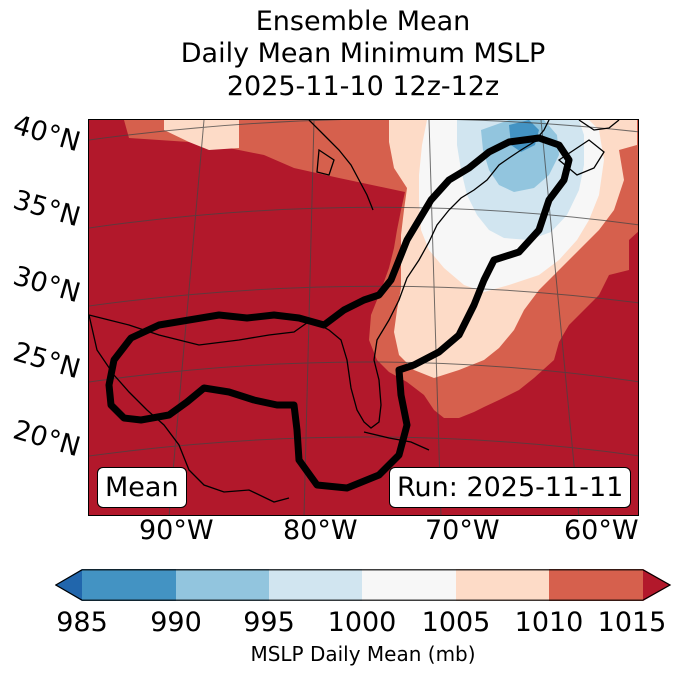  Describe the element at coordinates (510, 487) in the screenshot. I see `run-date-box: Run: 2025-11-11` at that location.